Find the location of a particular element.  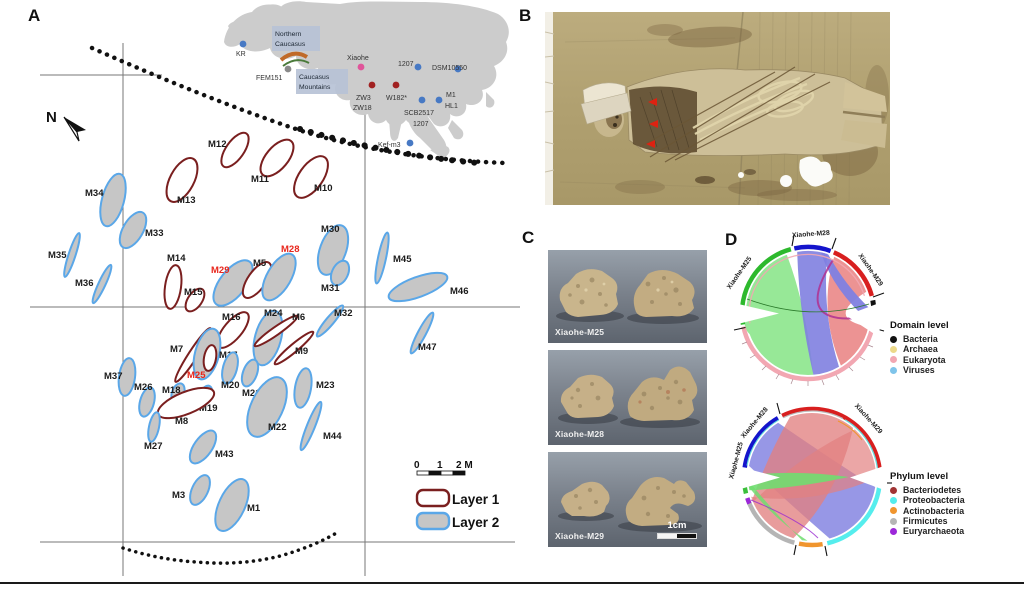

fur-collar is located at coordinates (663, 120).